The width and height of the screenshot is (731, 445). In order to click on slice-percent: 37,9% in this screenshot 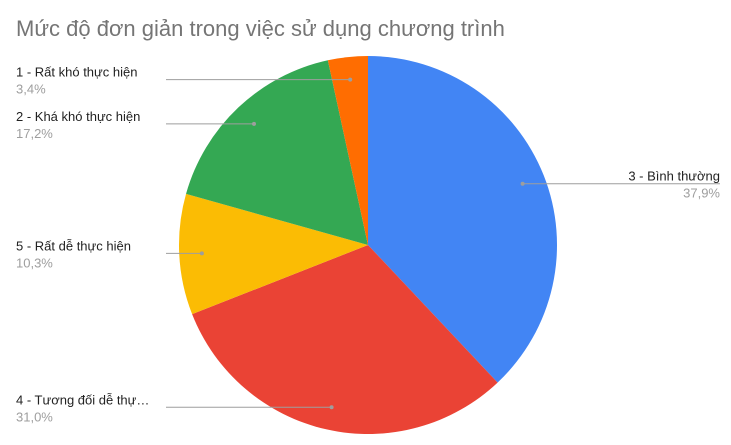, I will do `click(701, 193)`.